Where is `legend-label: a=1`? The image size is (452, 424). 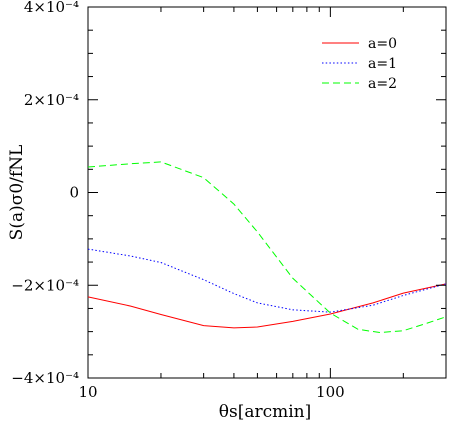 legend-label: a=1 is located at coordinates (382, 64).